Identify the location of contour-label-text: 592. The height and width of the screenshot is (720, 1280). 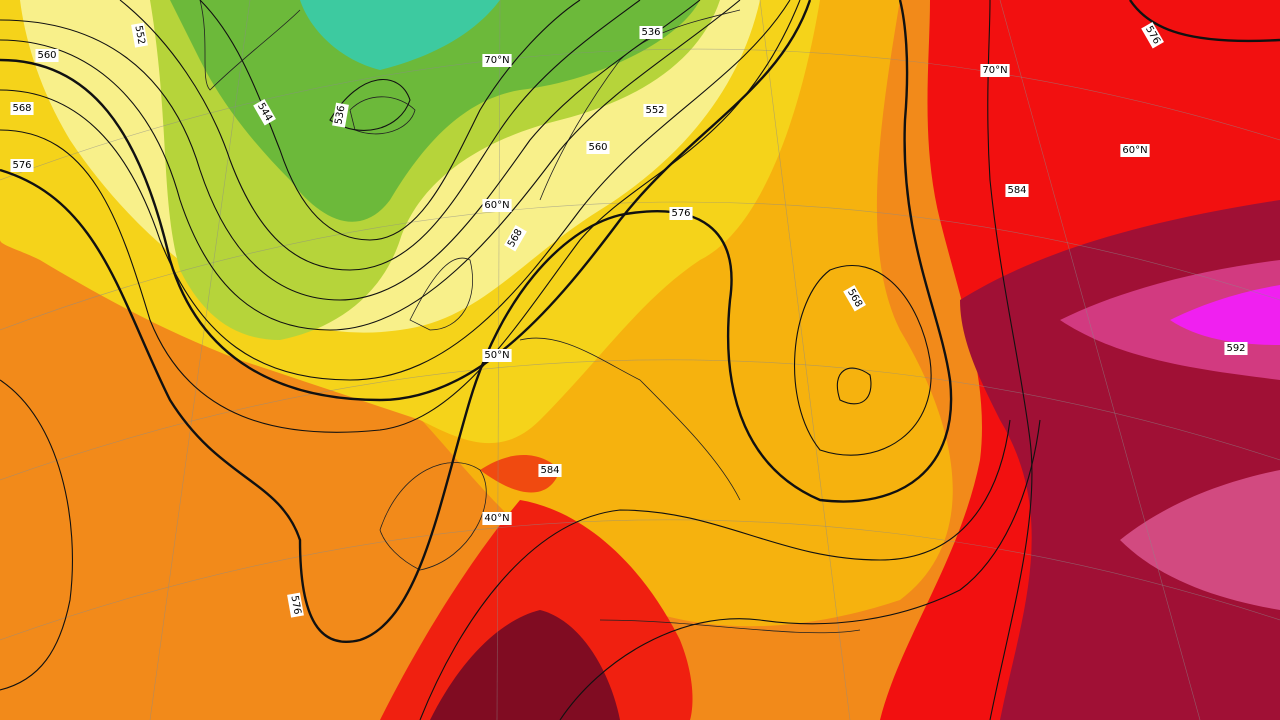
(1235, 348).